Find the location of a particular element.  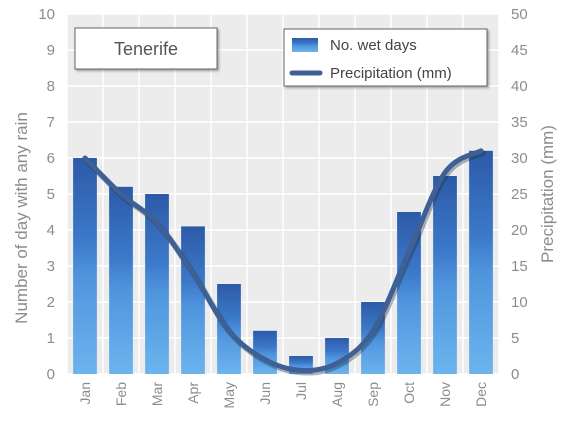

left-tick-label: 1 is located at coordinates (51, 338).